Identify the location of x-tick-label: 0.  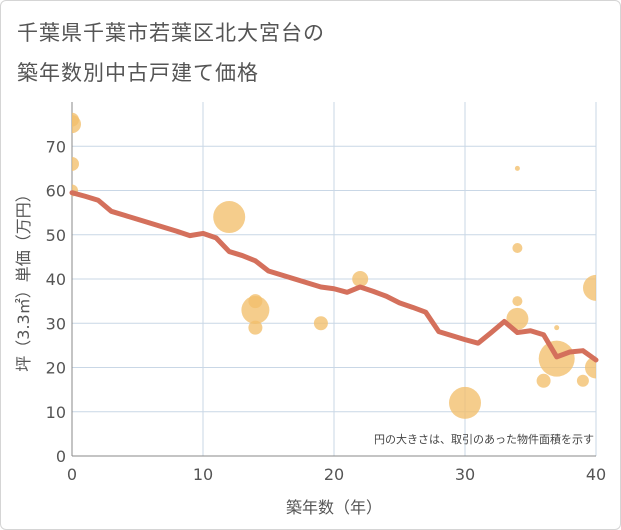
(72, 474).